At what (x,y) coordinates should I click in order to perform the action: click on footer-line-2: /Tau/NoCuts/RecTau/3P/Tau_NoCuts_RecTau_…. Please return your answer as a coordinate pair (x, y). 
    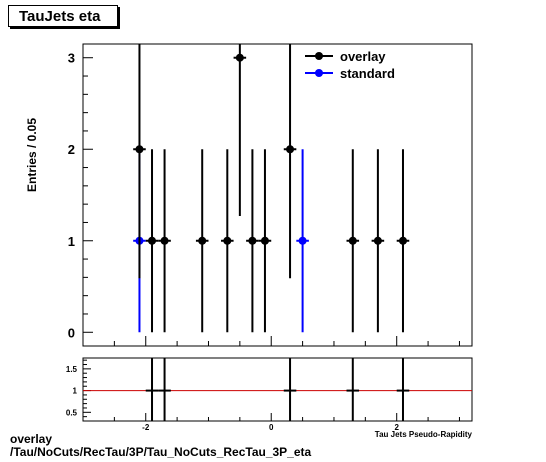
    Looking at the image, I should click on (161, 452).